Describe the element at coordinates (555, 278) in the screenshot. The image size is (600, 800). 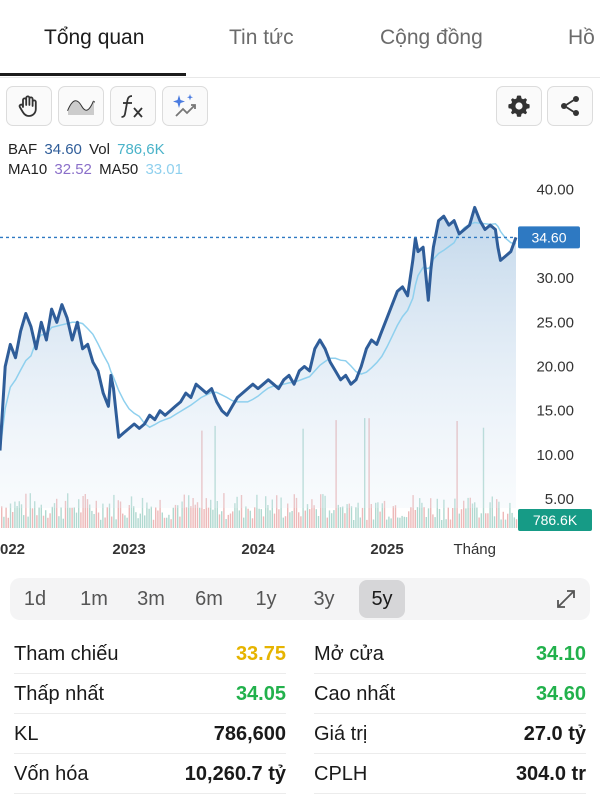
I see `y-tick-label: 30.00` at that location.